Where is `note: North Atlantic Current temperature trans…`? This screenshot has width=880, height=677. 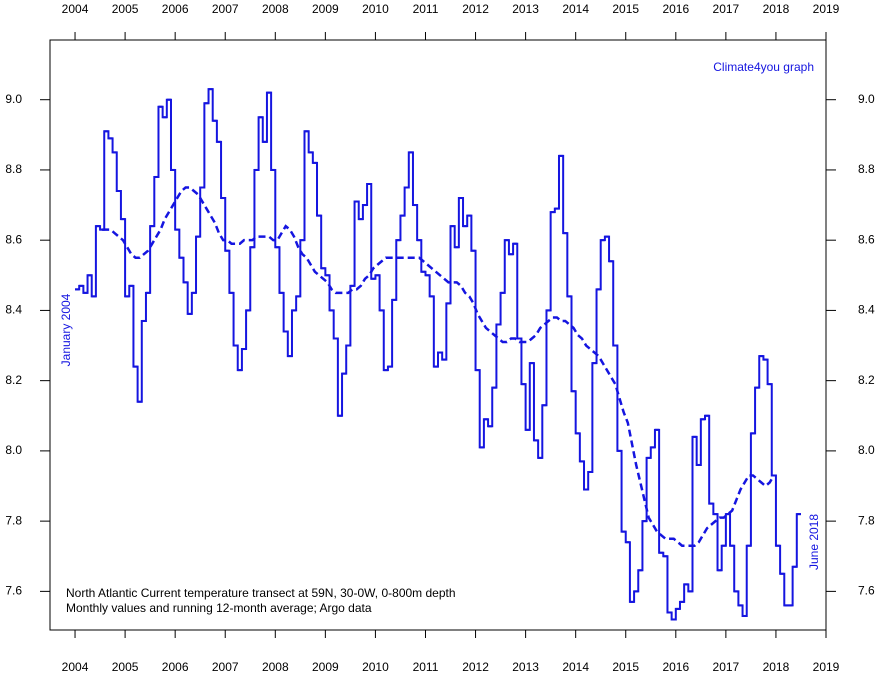 note: North Atlantic Current temperature trans… is located at coordinates (261, 593).